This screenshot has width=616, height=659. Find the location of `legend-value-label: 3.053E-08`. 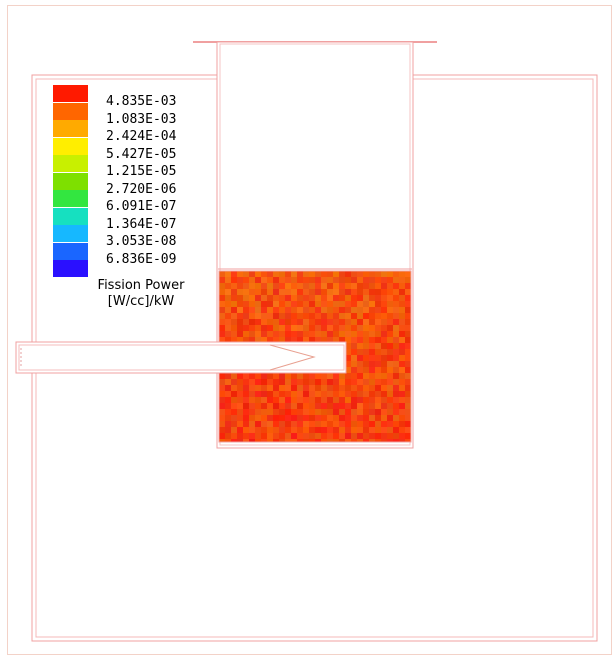

legend-value-label: 3.053E-08 is located at coordinates (141, 241).